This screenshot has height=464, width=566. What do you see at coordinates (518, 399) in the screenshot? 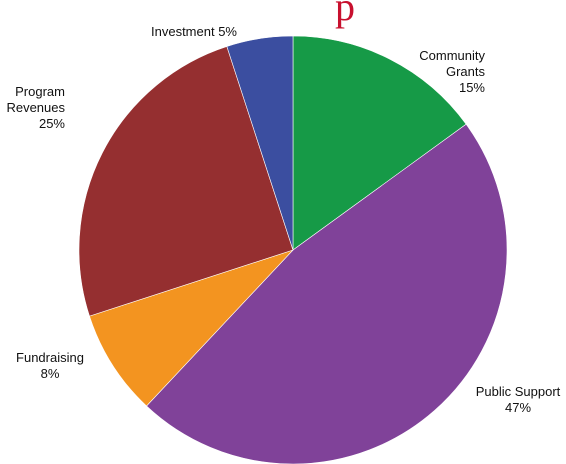
I see `pie-label-public-support: Public Support 47%` at bounding box center [518, 399].